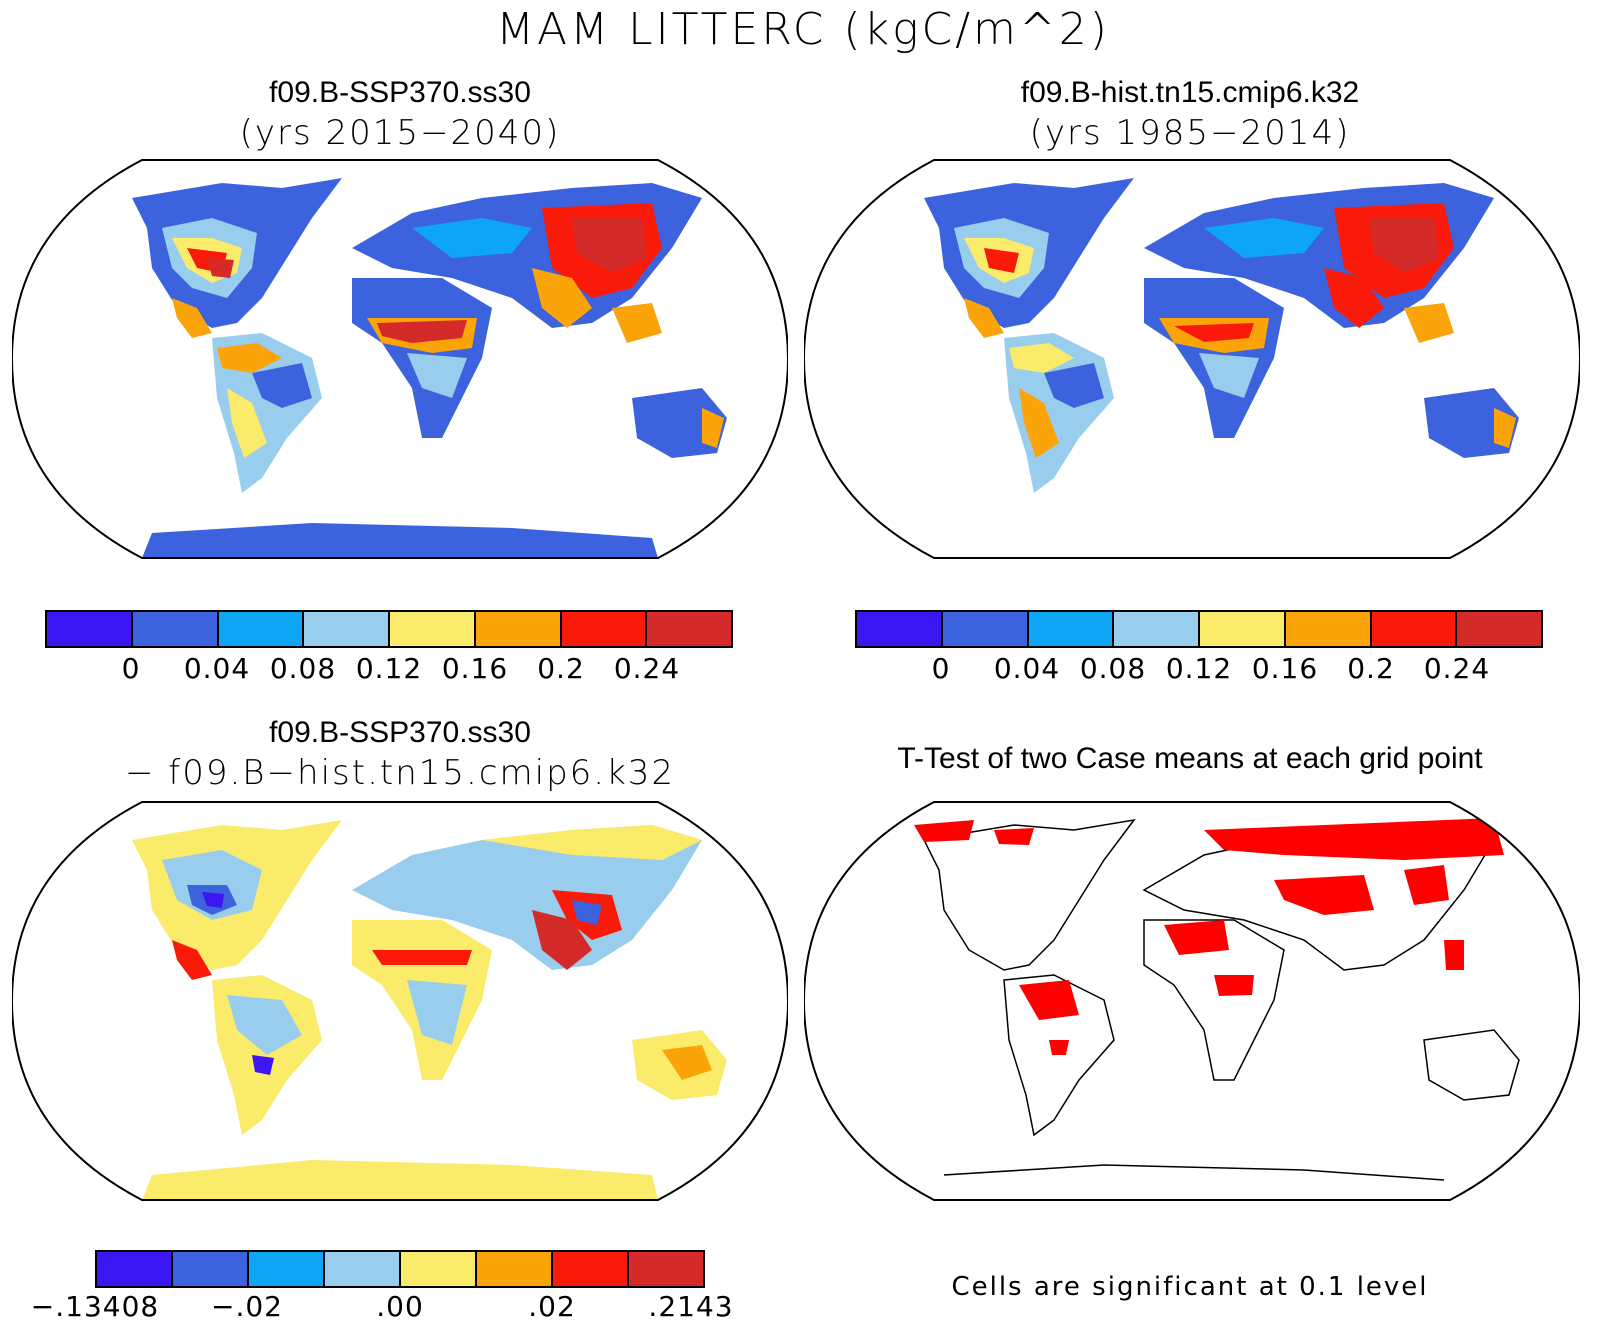 This screenshot has height=1323, width=1606. What do you see at coordinates (247, 1306) in the screenshot?
I see `colorbar-tick-label: −.02` at bounding box center [247, 1306].